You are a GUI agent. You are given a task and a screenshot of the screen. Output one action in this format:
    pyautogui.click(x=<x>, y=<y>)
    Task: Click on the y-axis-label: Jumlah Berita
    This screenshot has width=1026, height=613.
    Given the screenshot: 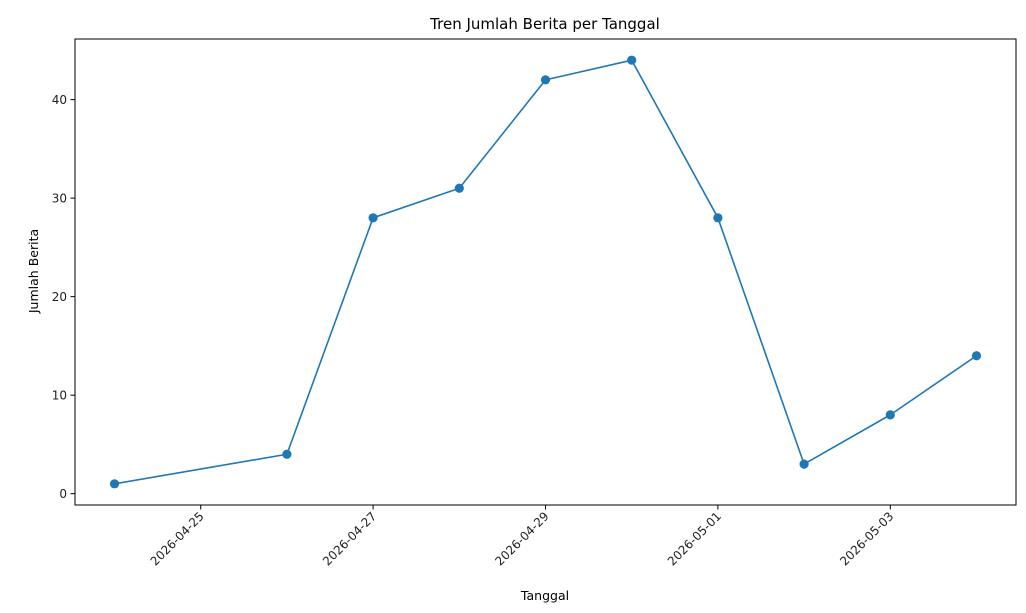 What is the action you would take?
    pyautogui.click(x=33, y=271)
    